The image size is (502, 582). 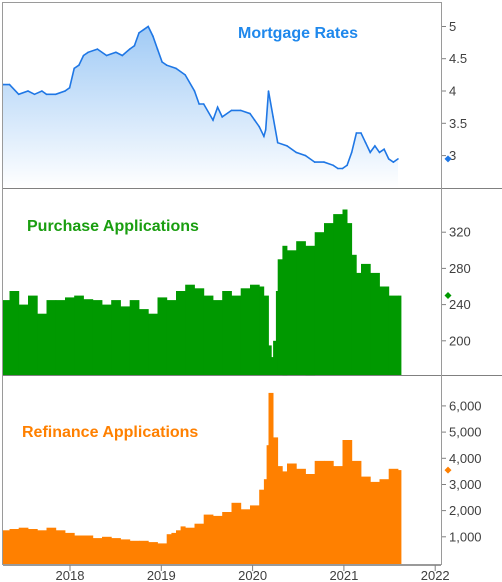 What do you see at coordinates (460, 304) in the screenshot?
I see `y-tick-label: 240` at bounding box center [460, 304].